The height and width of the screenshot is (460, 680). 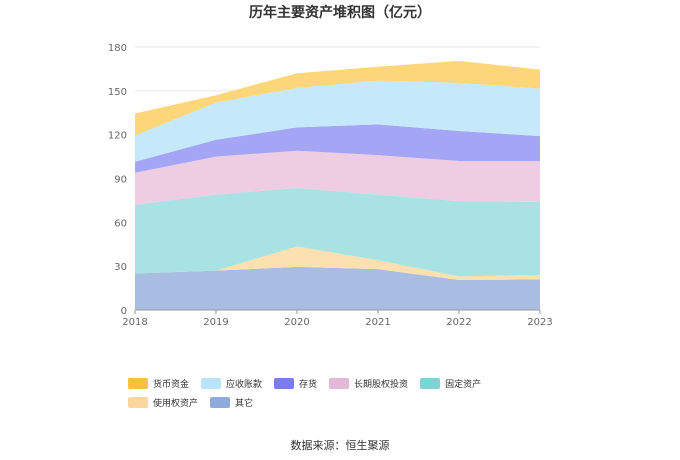 What do you see at coordinates (458, 322) in the screenshot?
I see `x-tick-label: 2022` at bounding box center [458, 322].